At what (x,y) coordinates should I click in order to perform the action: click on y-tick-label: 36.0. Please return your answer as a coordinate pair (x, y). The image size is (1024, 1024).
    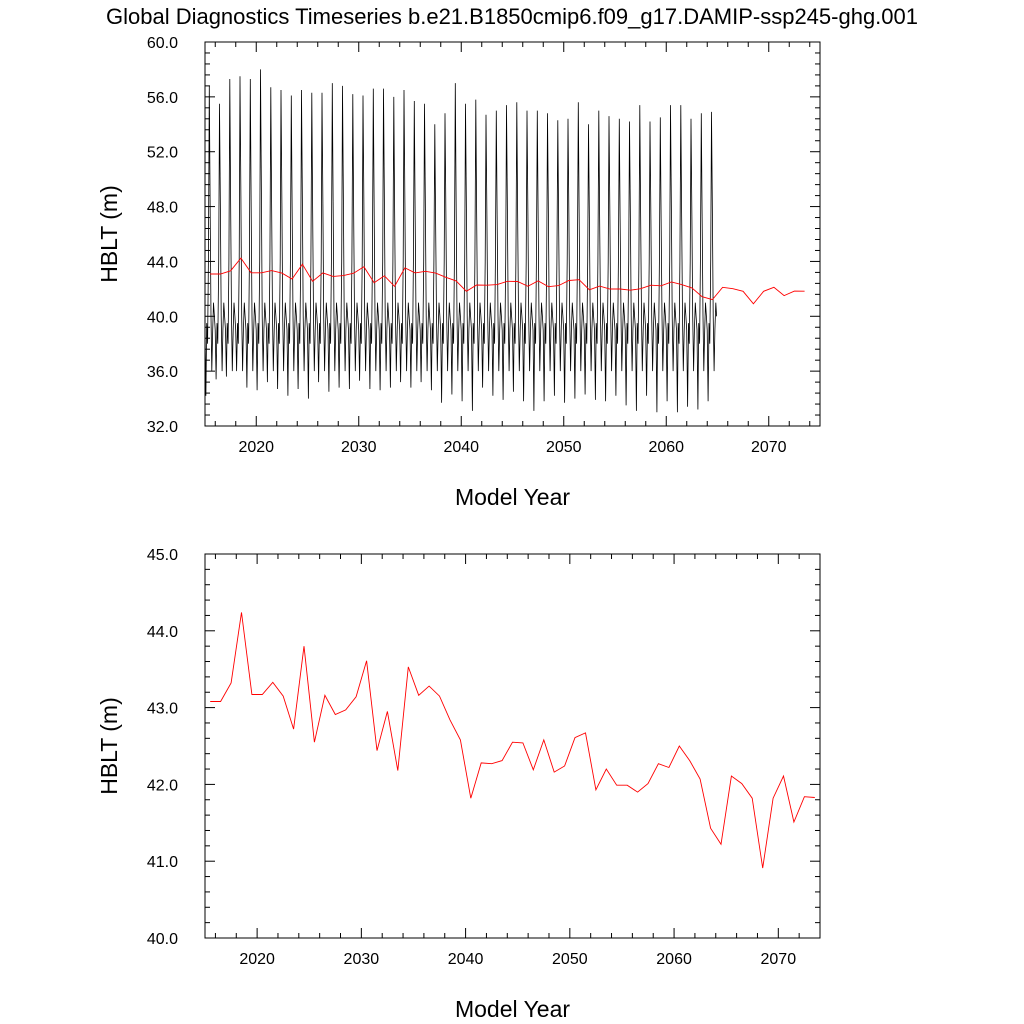
    Looking at the image, I should click on (162, 372).